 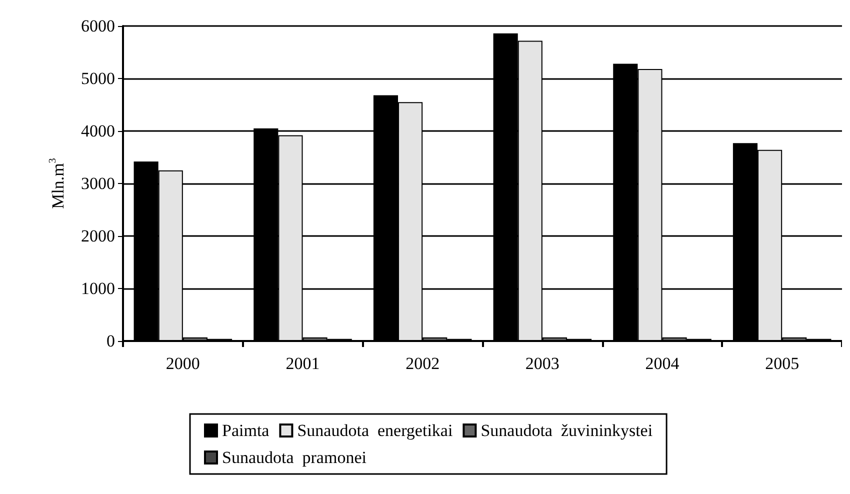 What do you see at coordinates (58, 183) in the screenshot?
I see `y-axis-title: Mln.m3` at bounding box center [58, 183].